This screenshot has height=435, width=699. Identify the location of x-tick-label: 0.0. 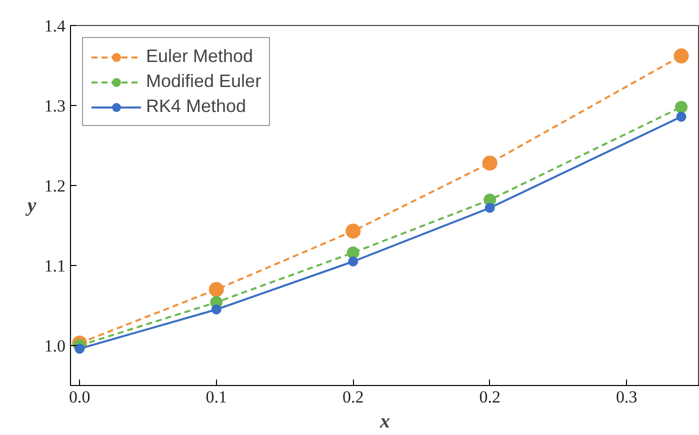
(79, 397).